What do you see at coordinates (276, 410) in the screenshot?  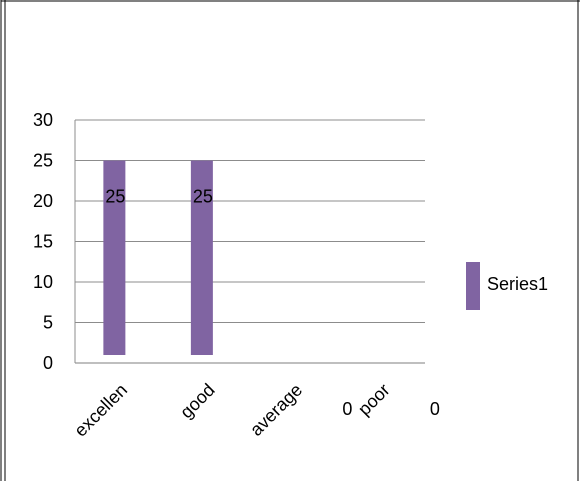 I see `x-tick-label-average: average` at bounding box center [276, 410].